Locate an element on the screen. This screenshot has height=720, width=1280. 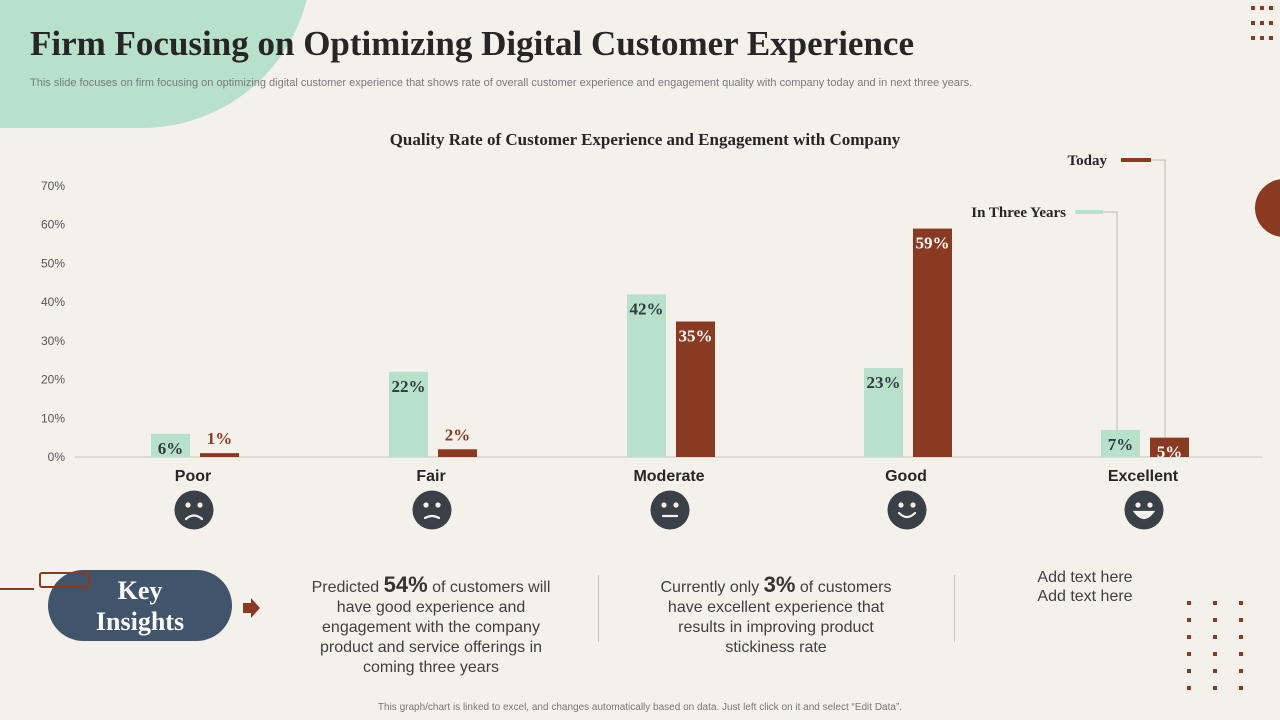
data-label: 5% is located at coordinates (1170, 452).